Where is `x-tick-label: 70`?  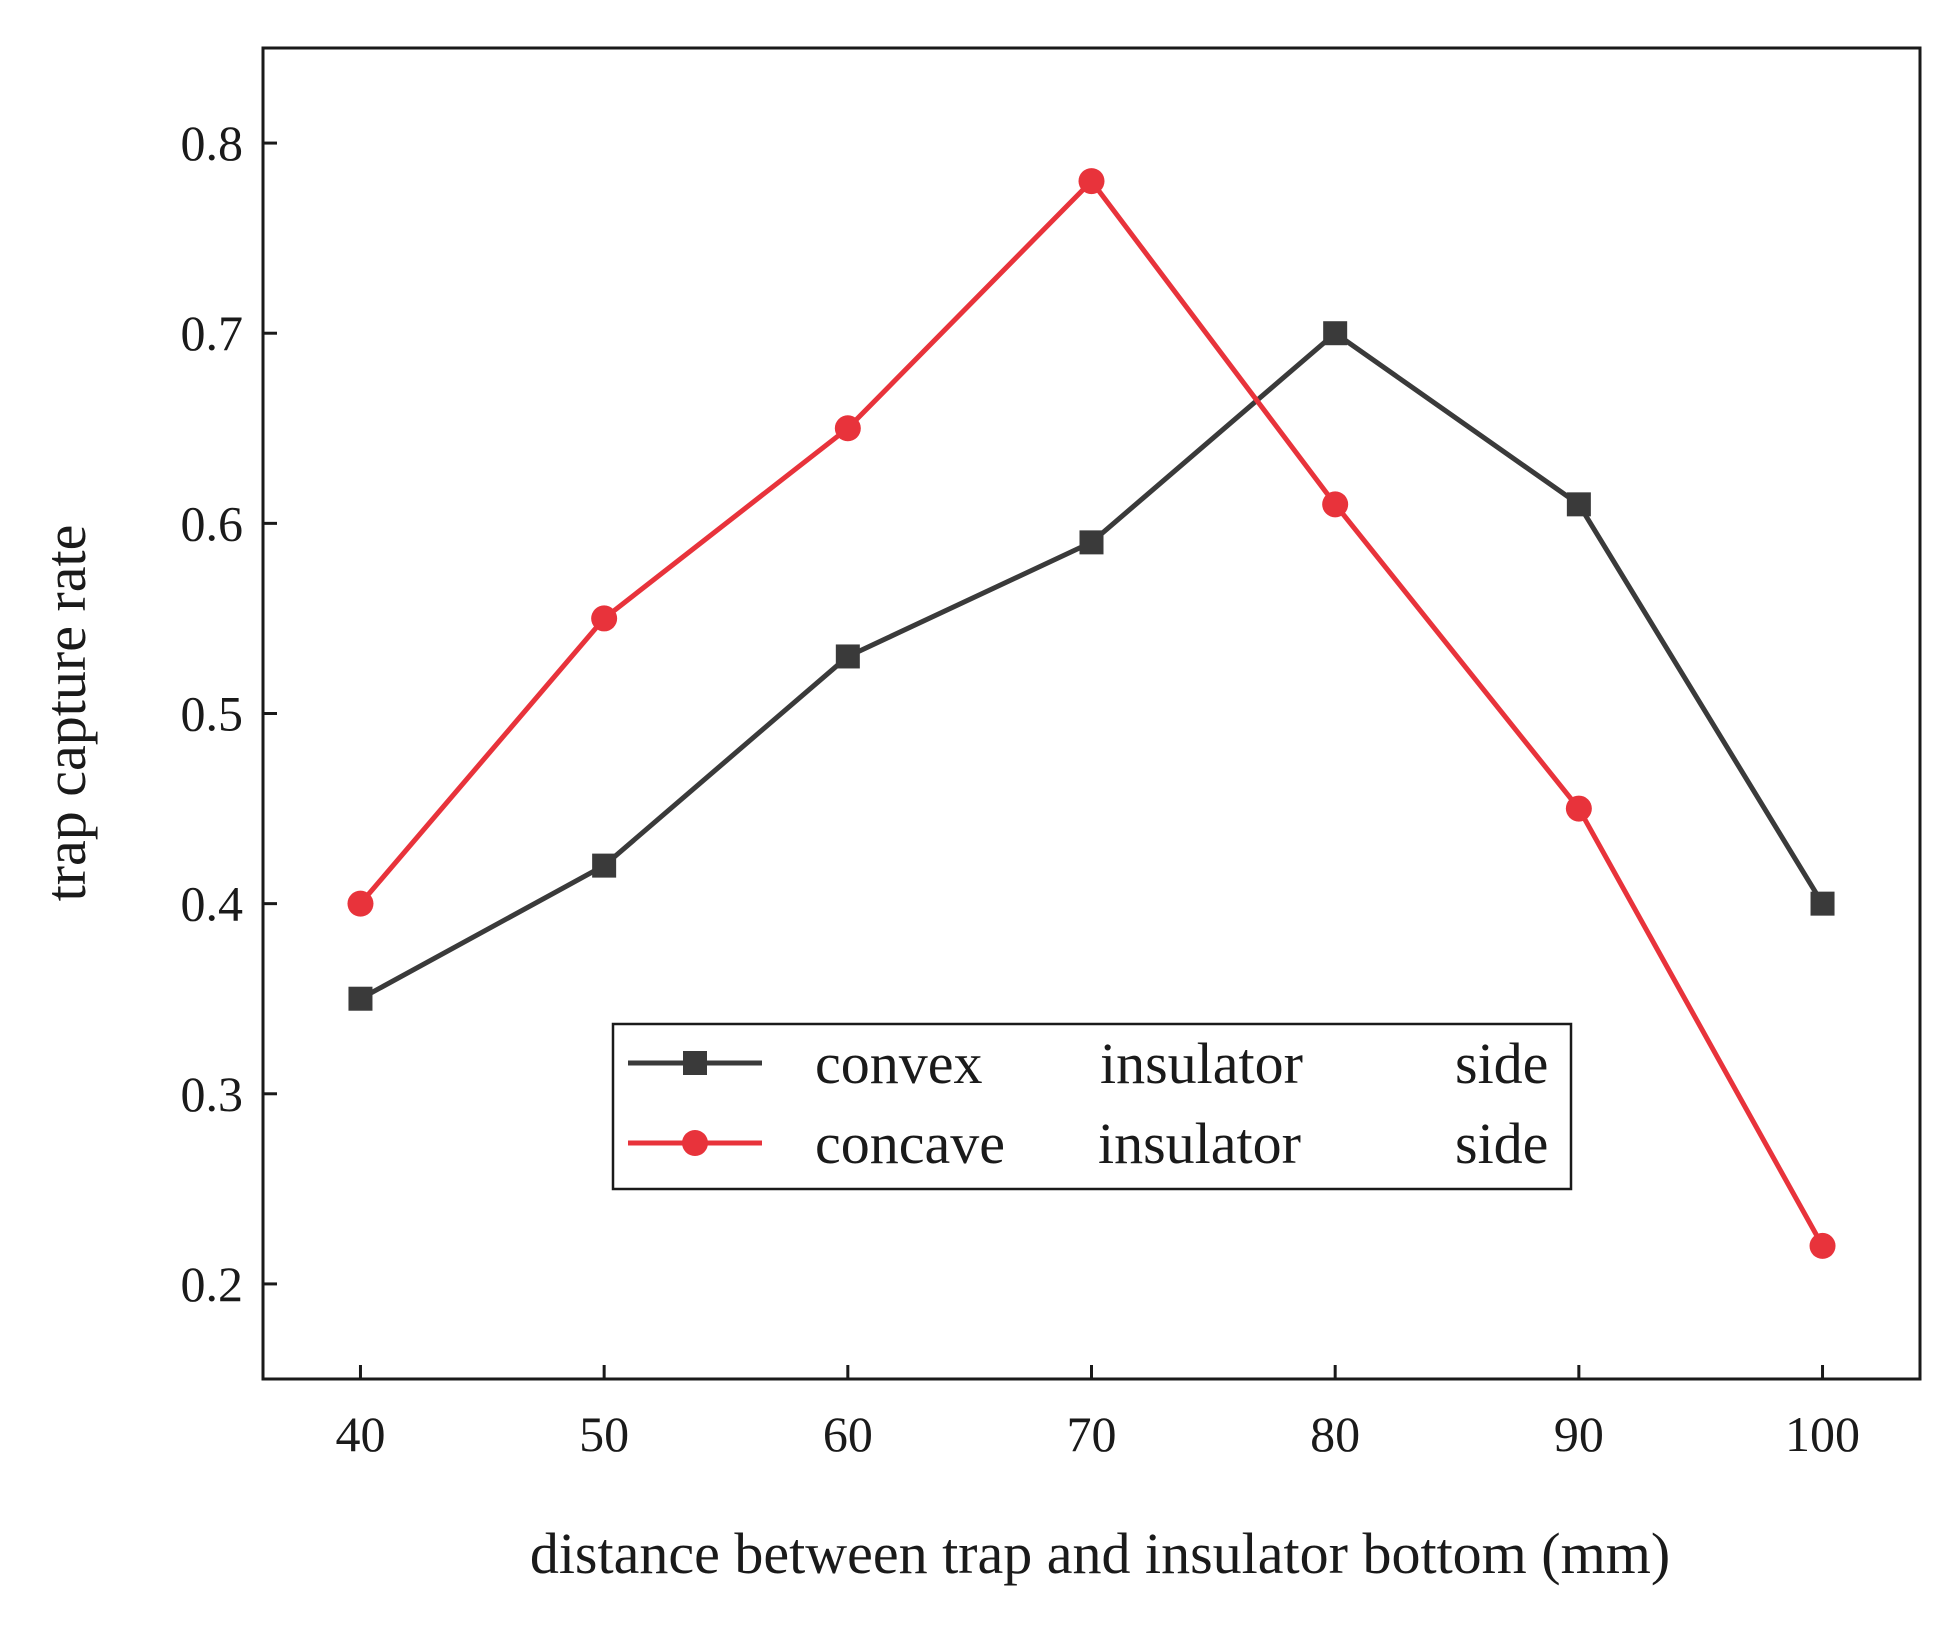 x-tick-label: 70 is located at coordinates (1092, 1434).